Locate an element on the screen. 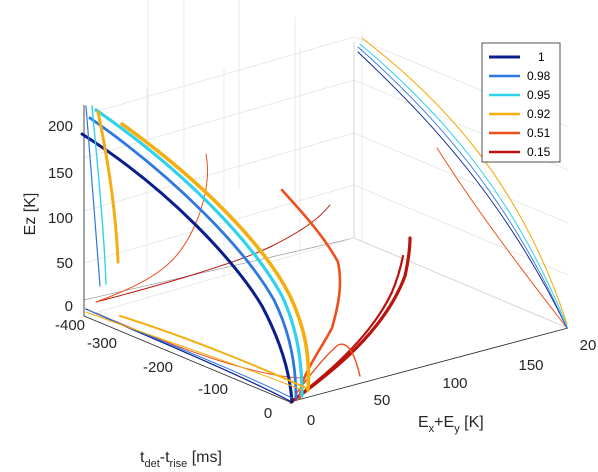 This screenshot has width=598, height=472. series-0.92-left-projection is located at coordinates (108, 187).